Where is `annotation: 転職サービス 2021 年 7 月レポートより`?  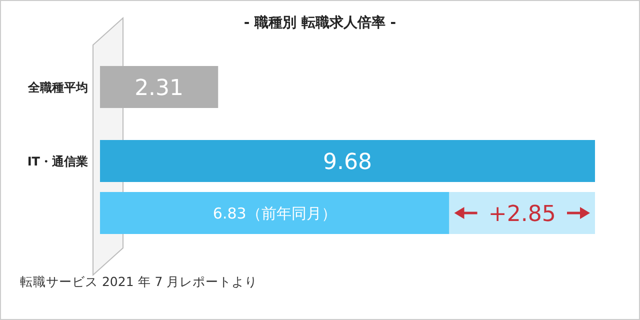 annotation: 転職サービス 2021 年 7 月レポートより is located at coordinates (139, 281).